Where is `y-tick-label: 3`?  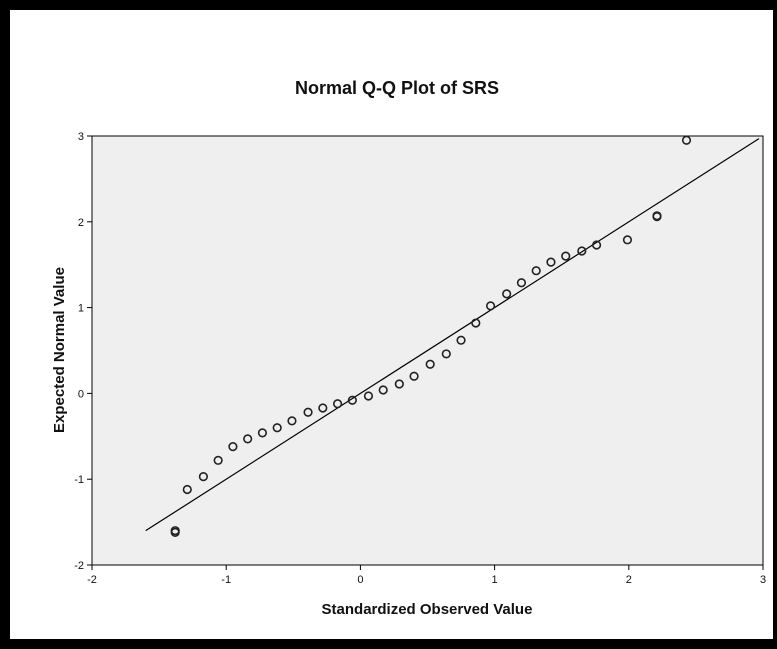
y-tick-label: 3 is located at coordinates (81, 137).